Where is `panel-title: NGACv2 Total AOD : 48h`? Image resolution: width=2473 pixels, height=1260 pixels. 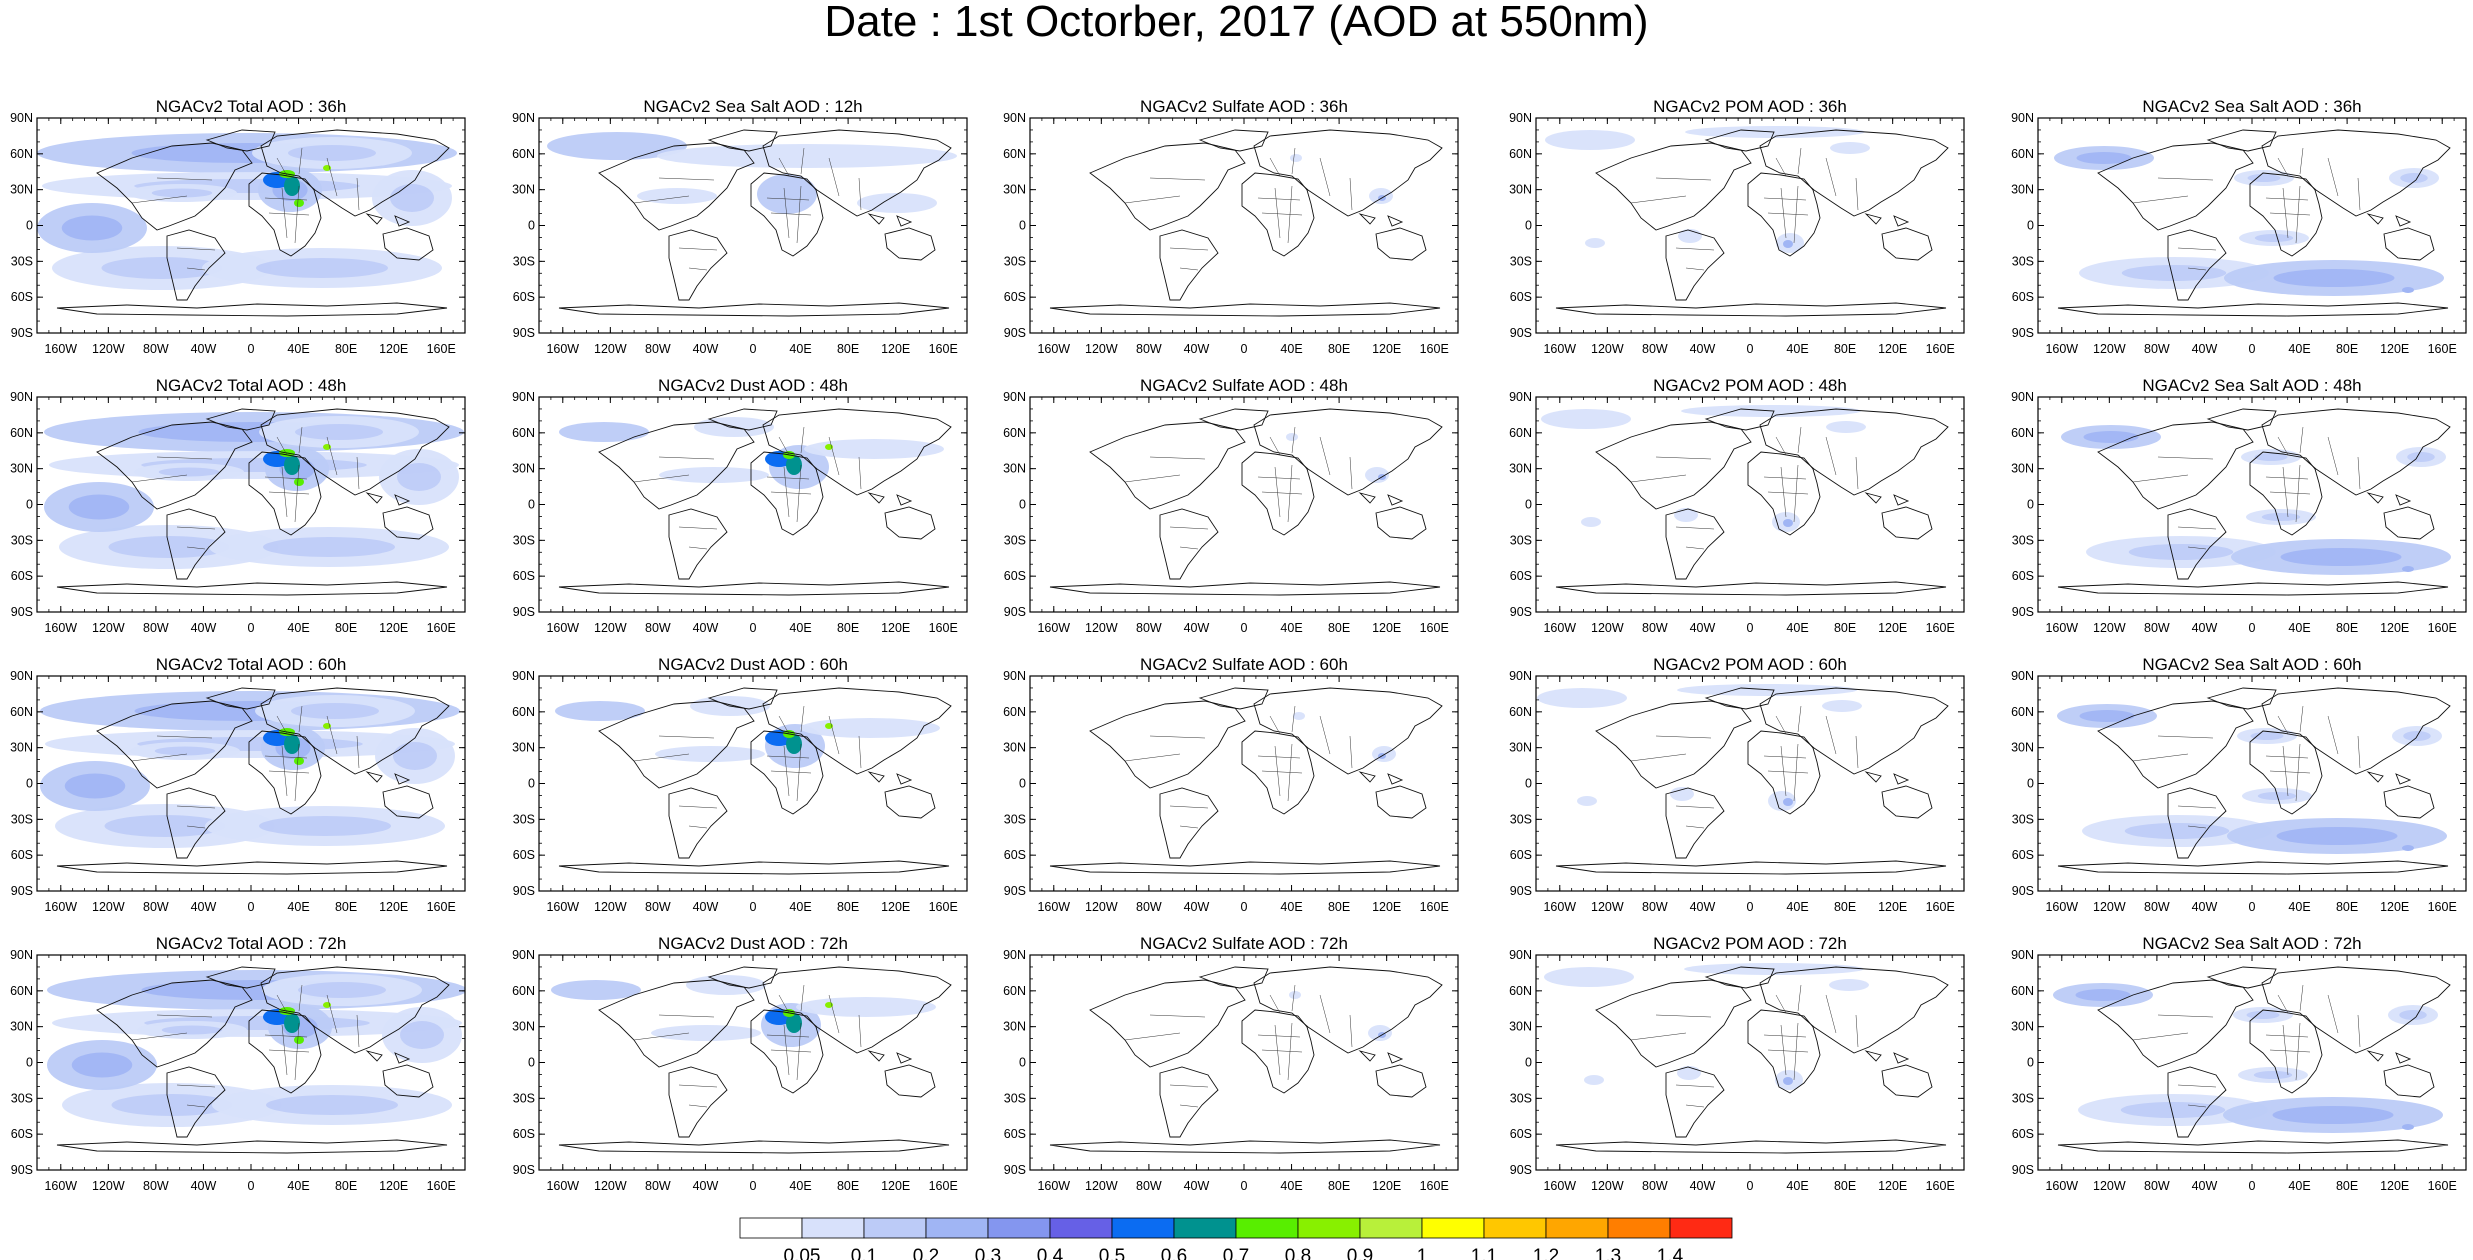 panel-title: NGACv2 Total AOD : 48h is located at coordinates (251, 385).